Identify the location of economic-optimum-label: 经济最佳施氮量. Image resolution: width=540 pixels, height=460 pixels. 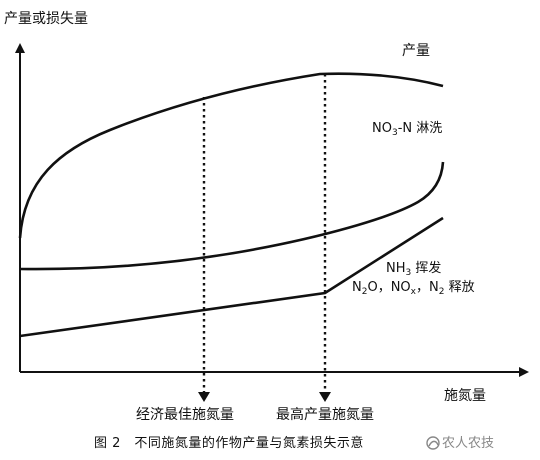
(185, 415).